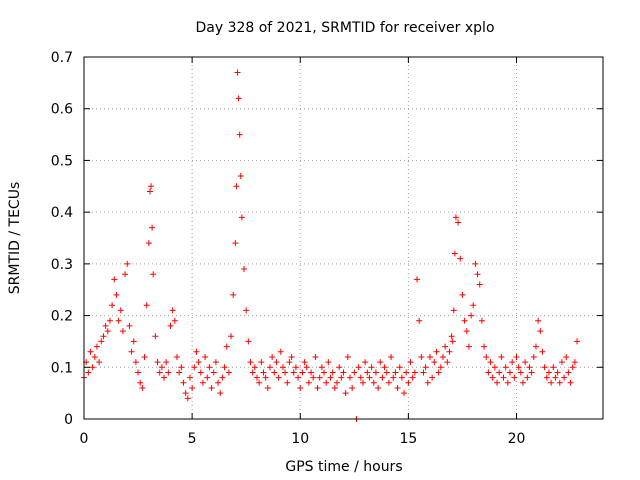  Describe the element at coordinates (408, 439) in the screenshot. I see `x-tick-label: 15` at that location.